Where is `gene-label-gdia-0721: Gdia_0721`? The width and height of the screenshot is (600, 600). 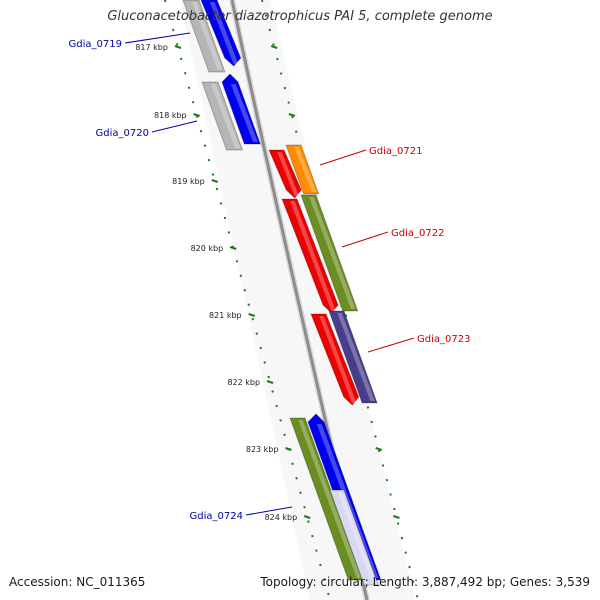
gene-label-gdia-0721: Gdia_0721 is located at coordinates (395, 151).